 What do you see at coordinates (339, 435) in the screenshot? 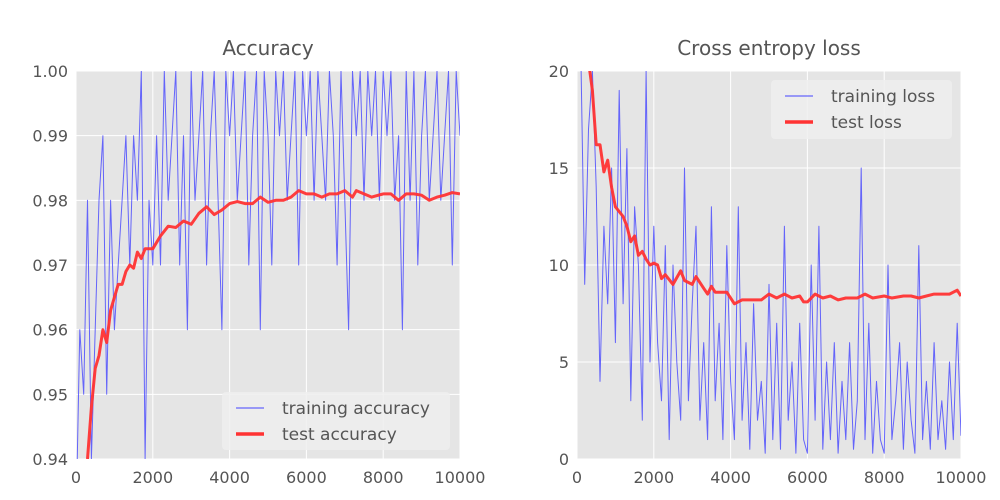
I see `legend-label: test accuracy` at bounding box center [339, 435].